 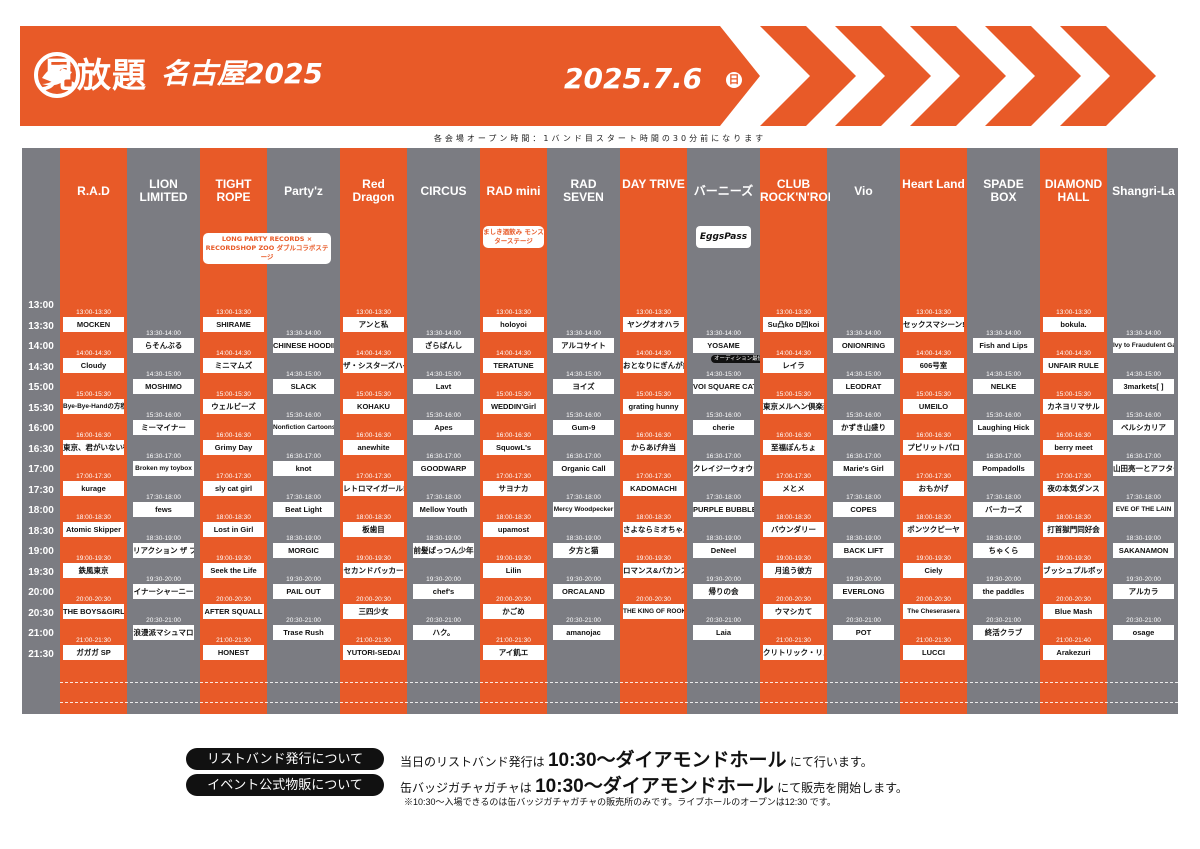 What do you see at coordinates (41, 326) in the screenshot?
I see `time-label: 13:30` at bounding box center [41, 326].